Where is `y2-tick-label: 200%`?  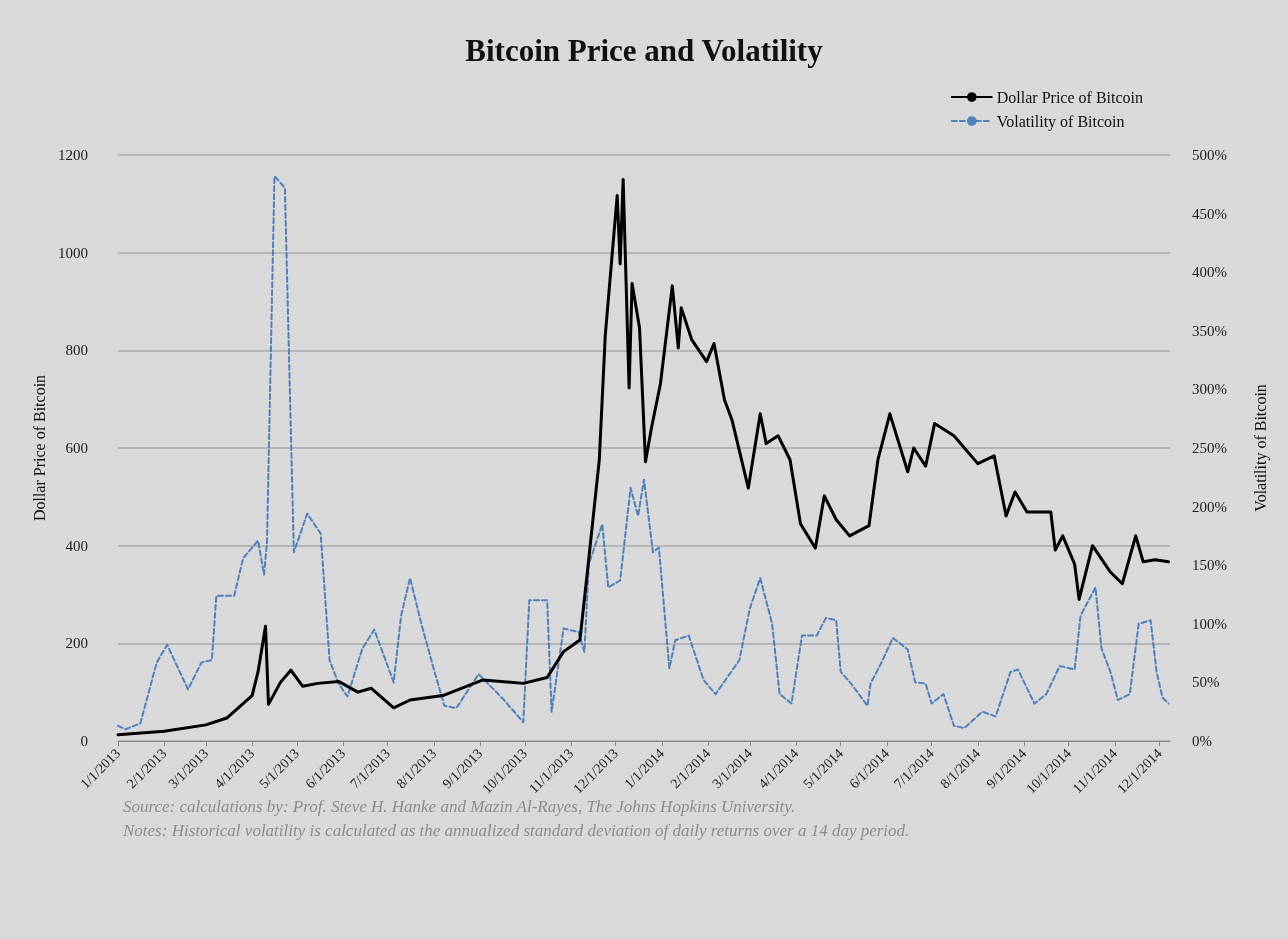
y2-tick-label: 200% is located at coordinates (1209, 506).